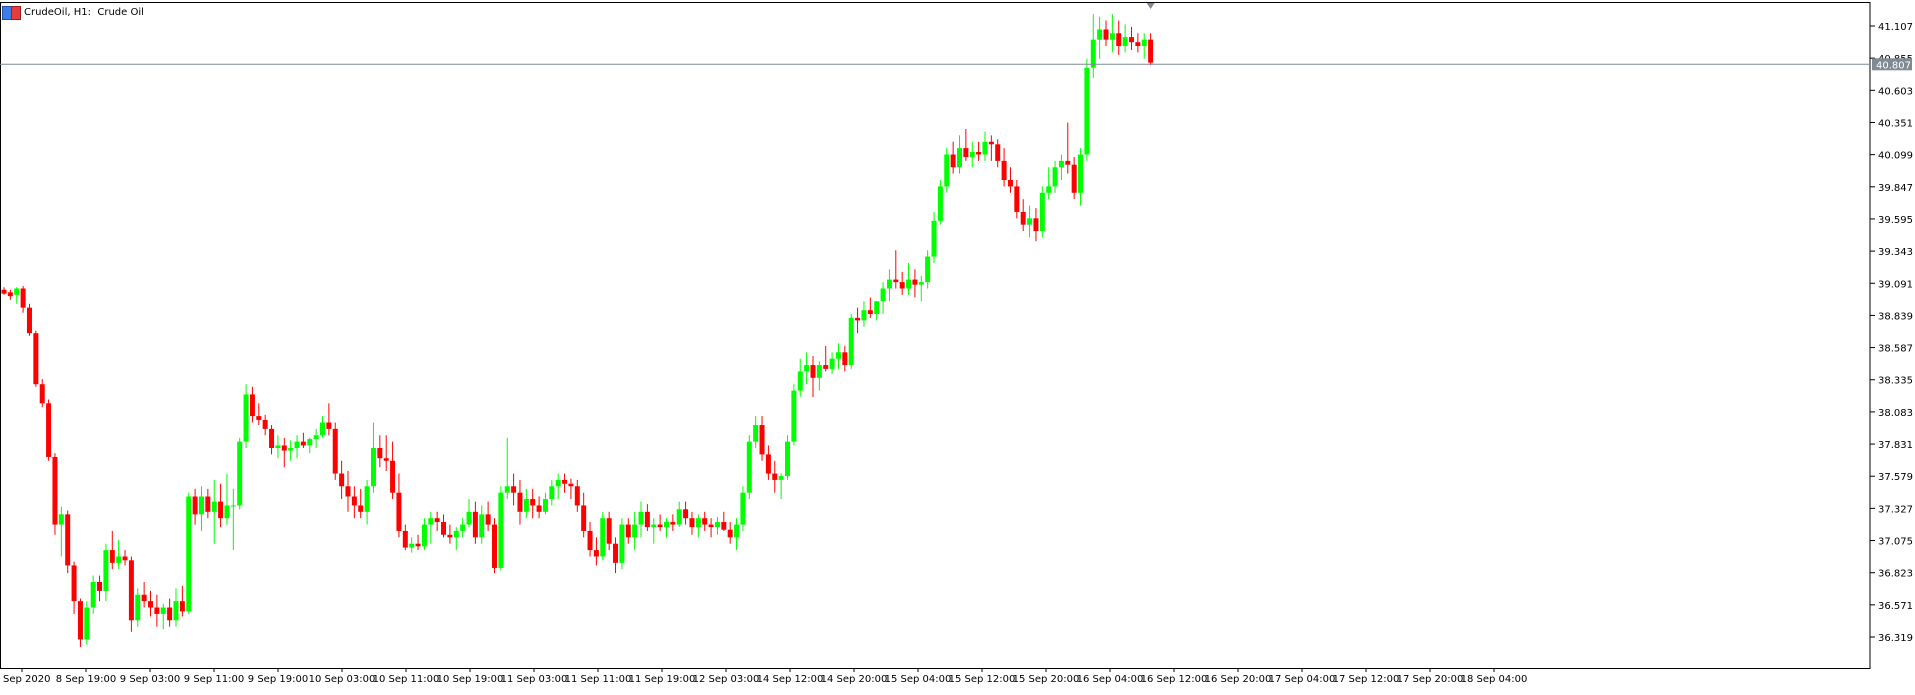 Image resolution: width=1915 pixels, height=695 pixels. Describe the element at coordinates (1150, 6) in the screenshot. I see `last-bar-marker-icon` at that location.